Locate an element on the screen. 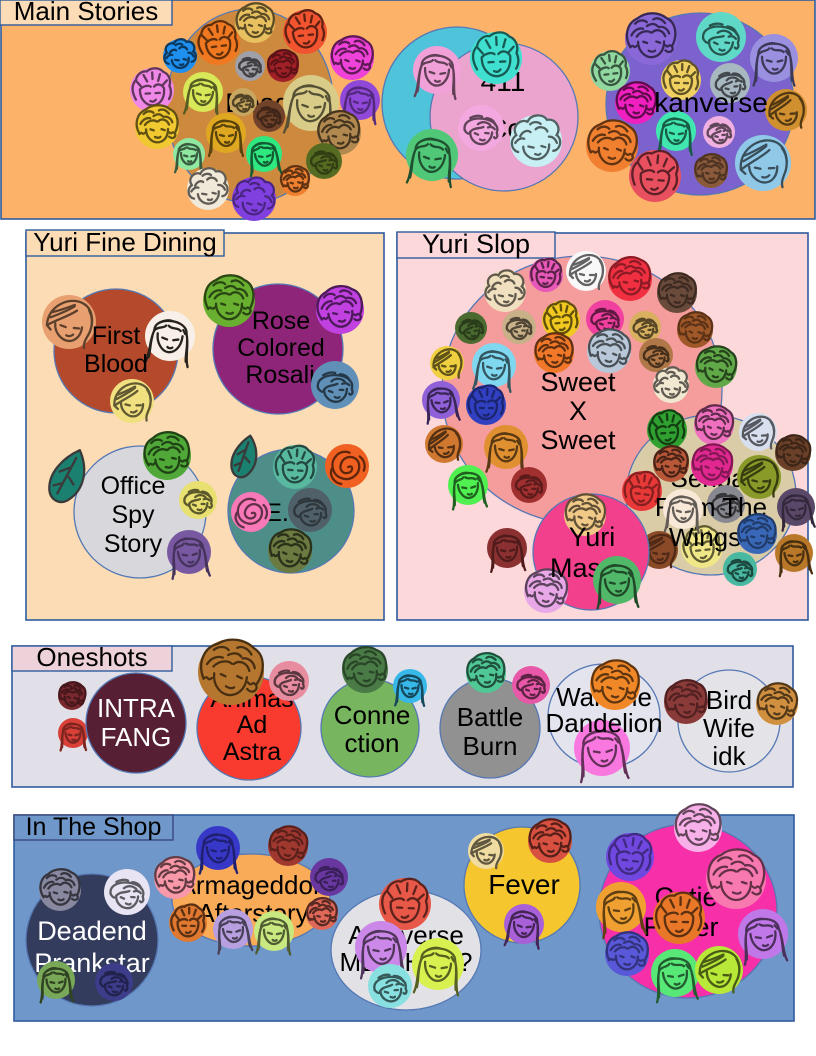 The height and width of the screenshot is (1056, 816). svg-text: Battle is located at coordinates (490, 717).